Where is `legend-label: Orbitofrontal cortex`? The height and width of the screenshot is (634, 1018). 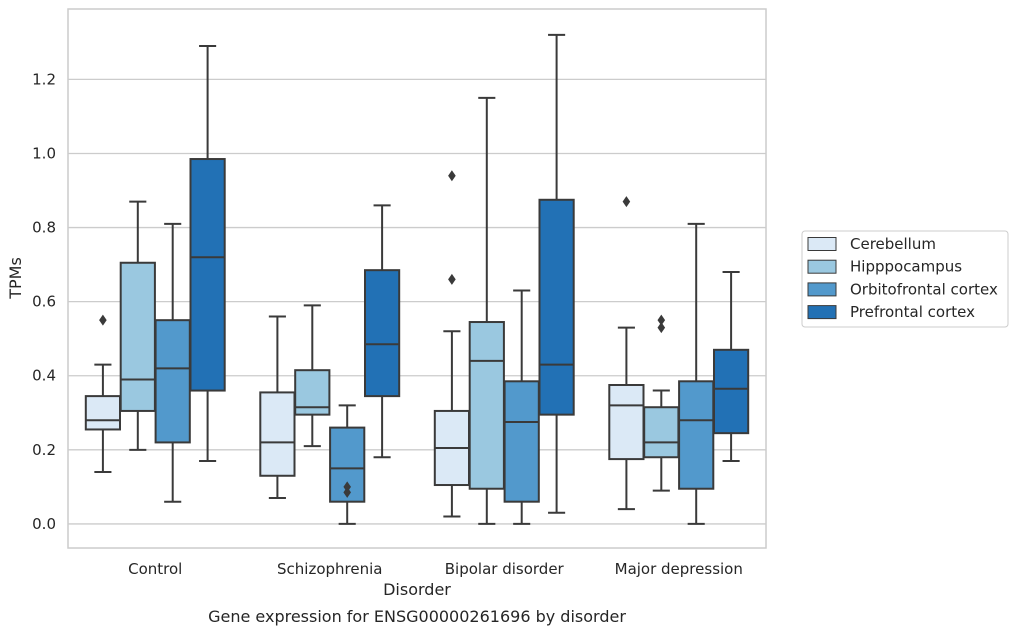
legend-label: Orbitofrontal cortex is located at coordinates (924, 289).